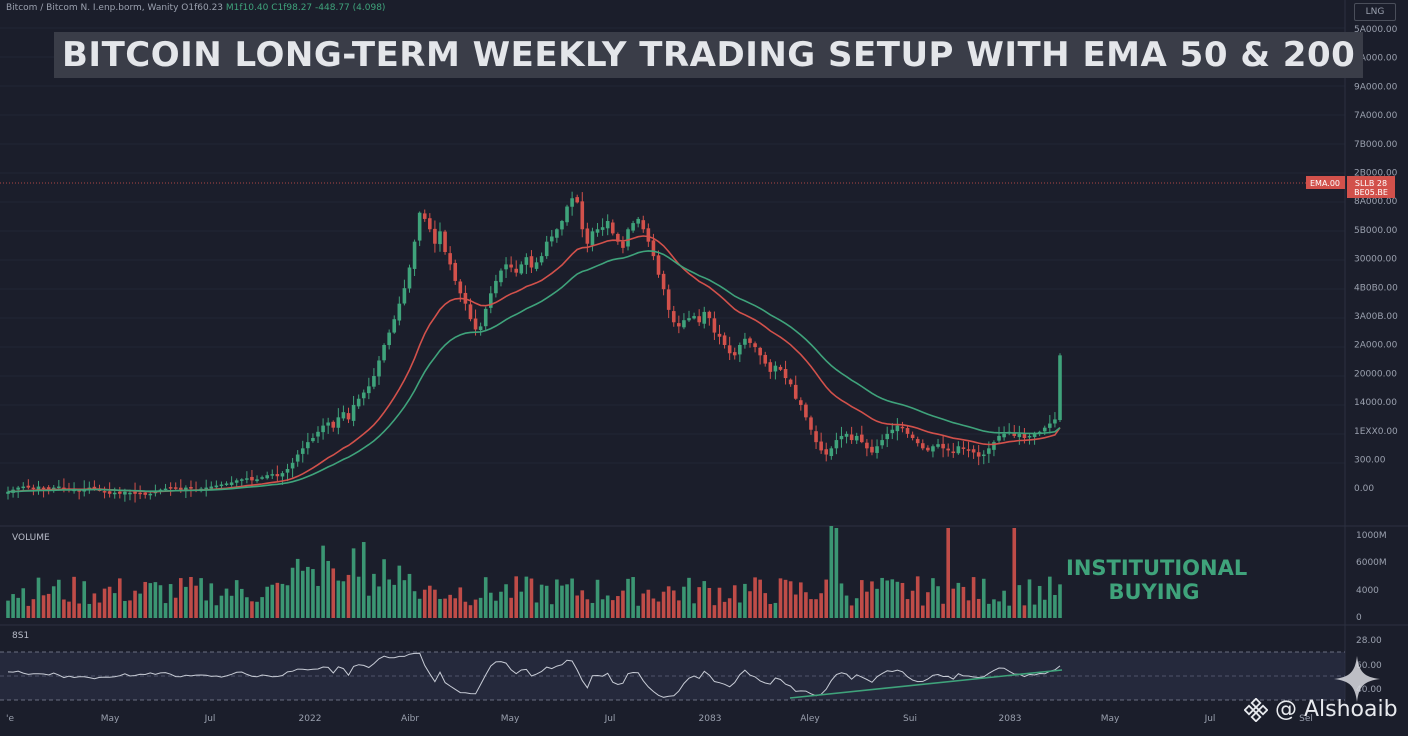  What do you see at coordinates (1375, 260) in the screenshot?
I see `price-axis-label: 30000.00` at bounding box center [1375, 260].